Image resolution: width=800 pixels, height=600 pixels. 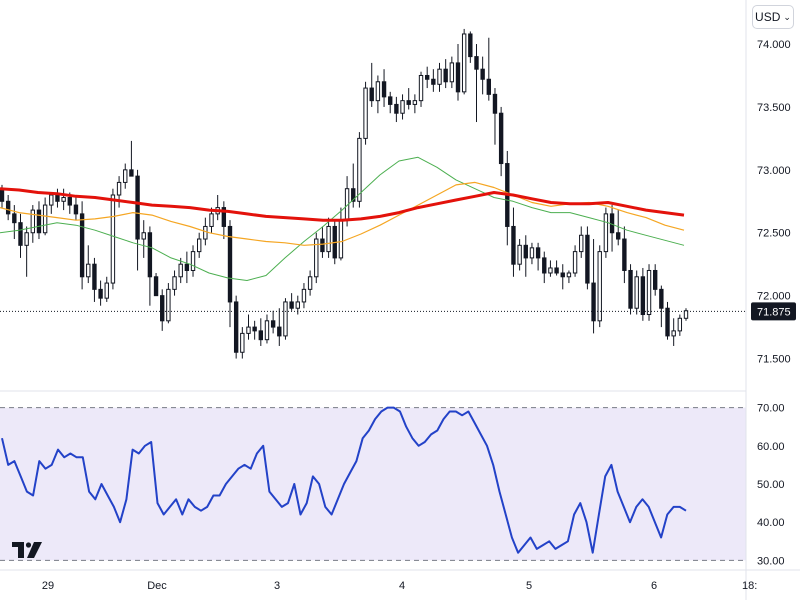 What do you see at coordinates (749, 586) in the screenshot?
I see `time-tick-label: 18:` at bounding box center [749, 586].